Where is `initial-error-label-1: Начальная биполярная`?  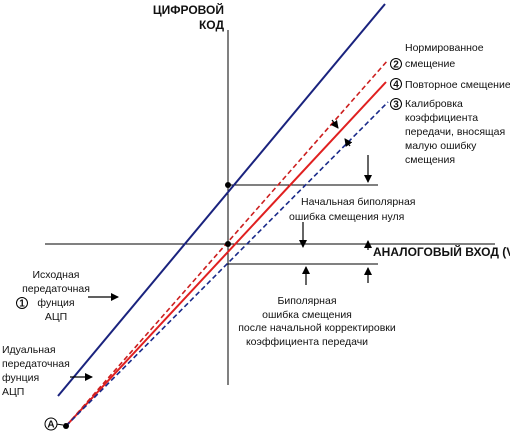
initial-error-label-1: Начальная биполярная is located at coordinates (358, 202).